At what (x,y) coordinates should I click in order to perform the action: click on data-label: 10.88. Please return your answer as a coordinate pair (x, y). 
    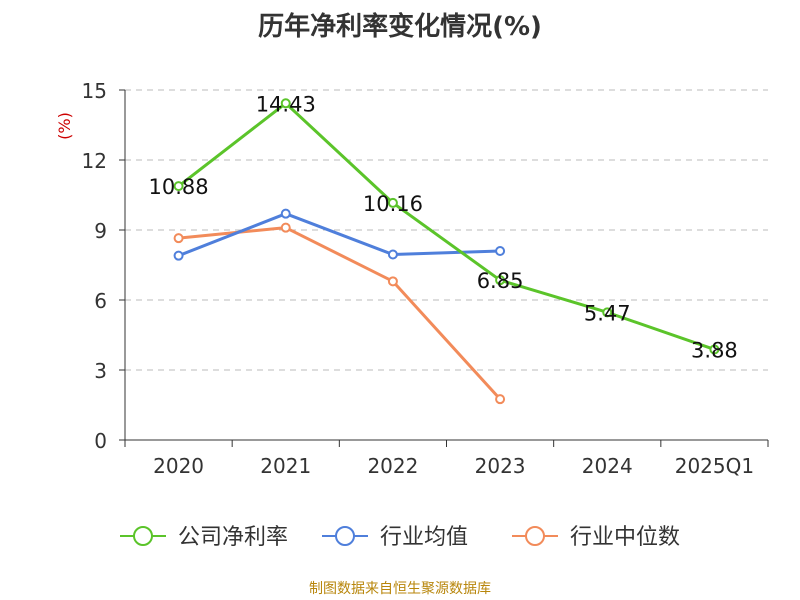
    Looking at the image, I should click on (179, 187).